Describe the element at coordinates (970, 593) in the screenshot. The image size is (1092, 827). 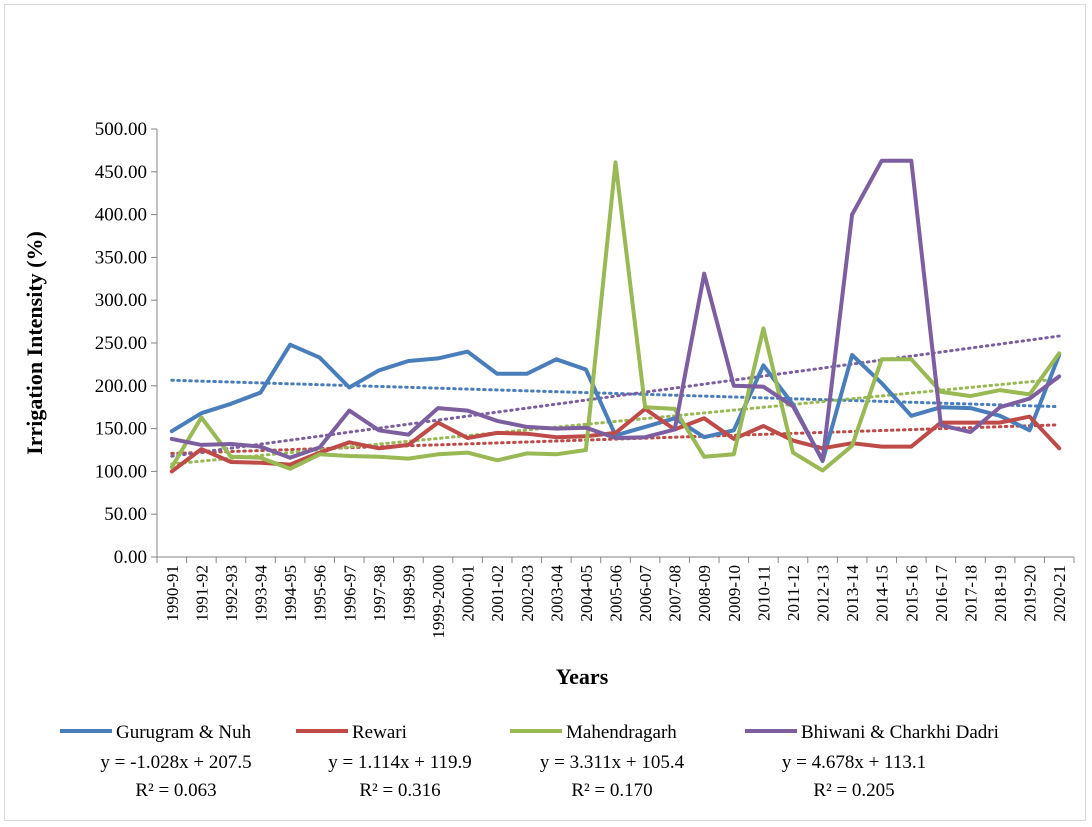
I see `x-tick-label: 2017-18` at that location.